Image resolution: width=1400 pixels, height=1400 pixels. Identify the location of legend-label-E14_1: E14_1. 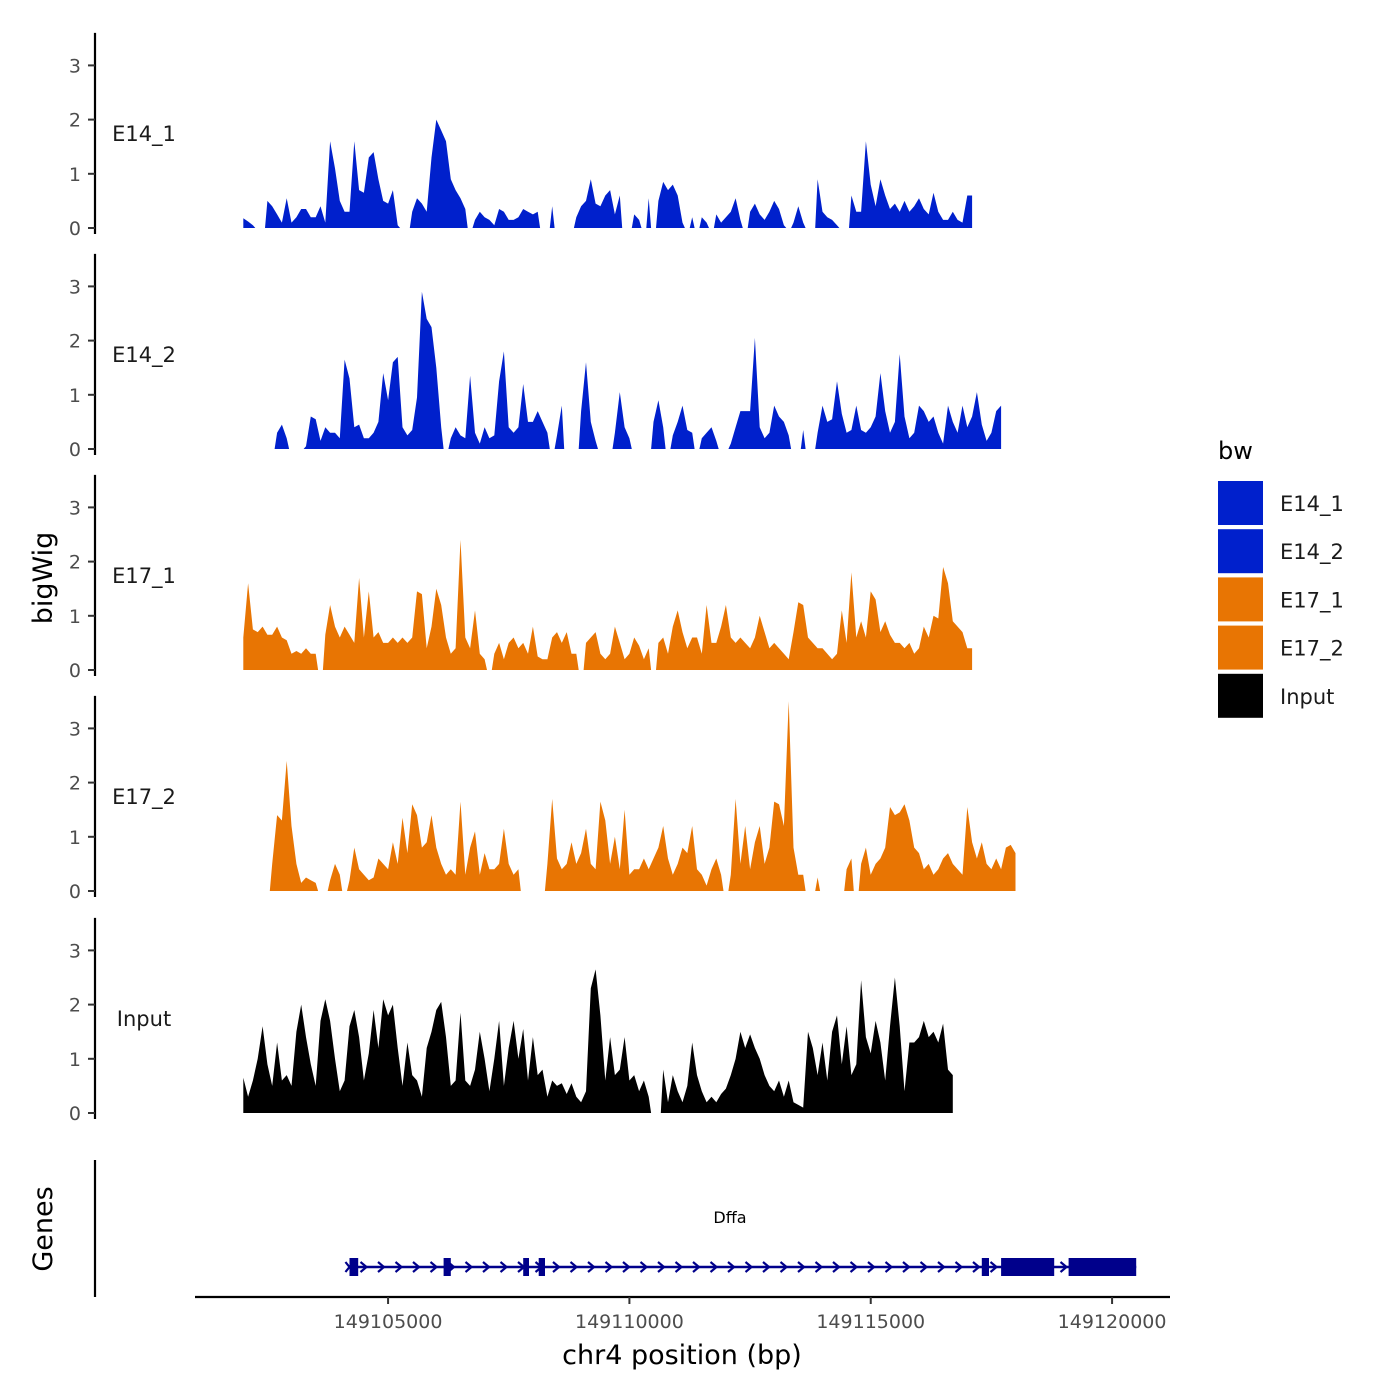
(1312, 504).